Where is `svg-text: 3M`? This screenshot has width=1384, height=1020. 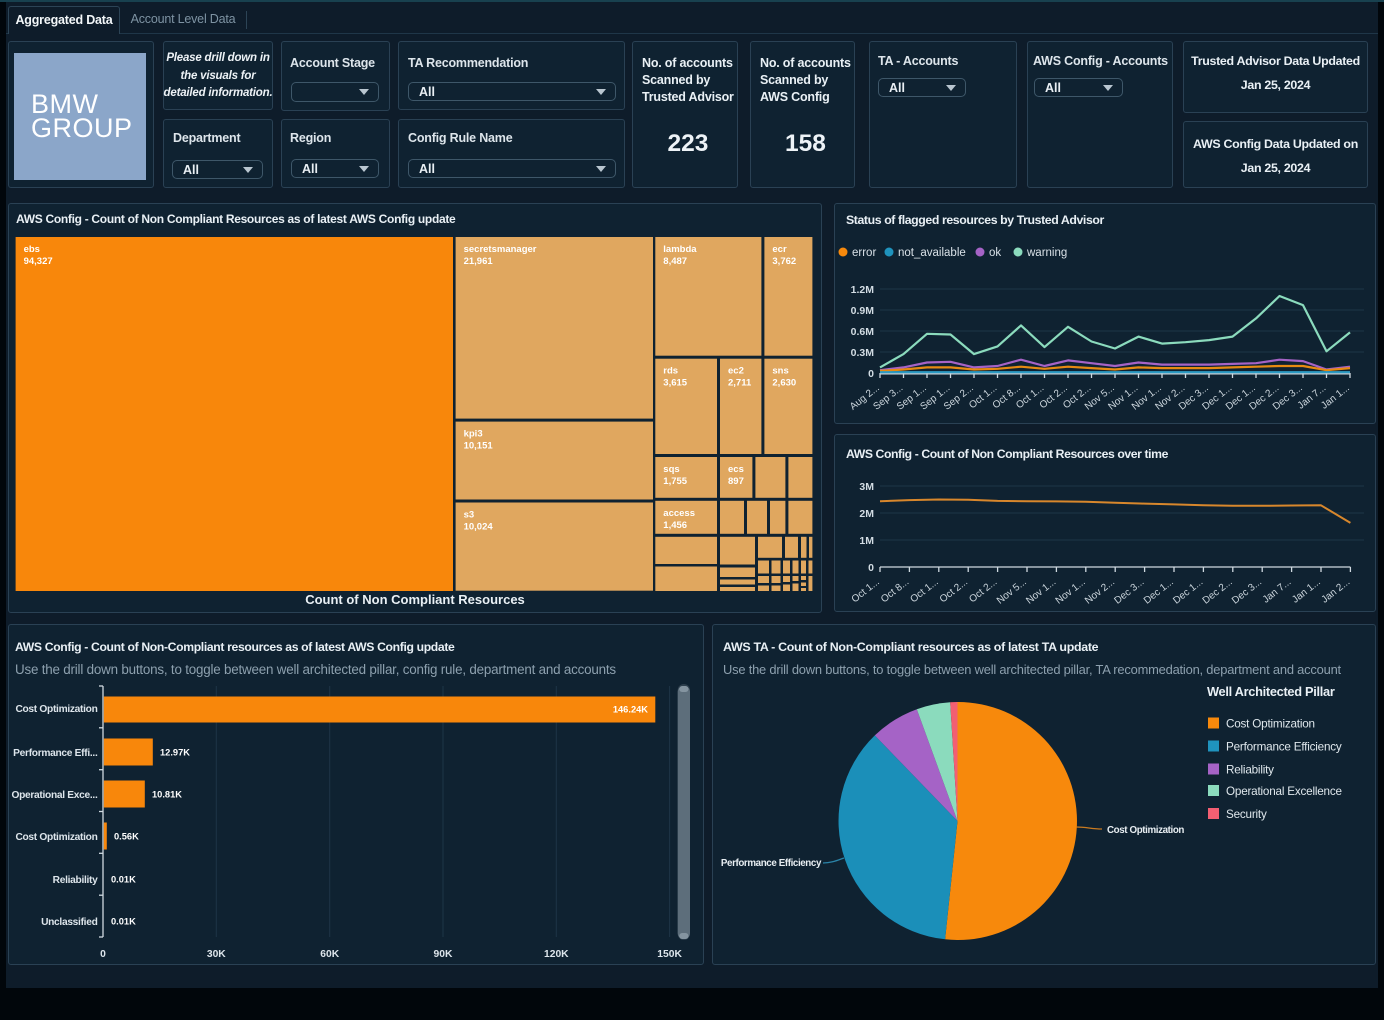 svg-text: 3M is located at coordinates (866, 487).